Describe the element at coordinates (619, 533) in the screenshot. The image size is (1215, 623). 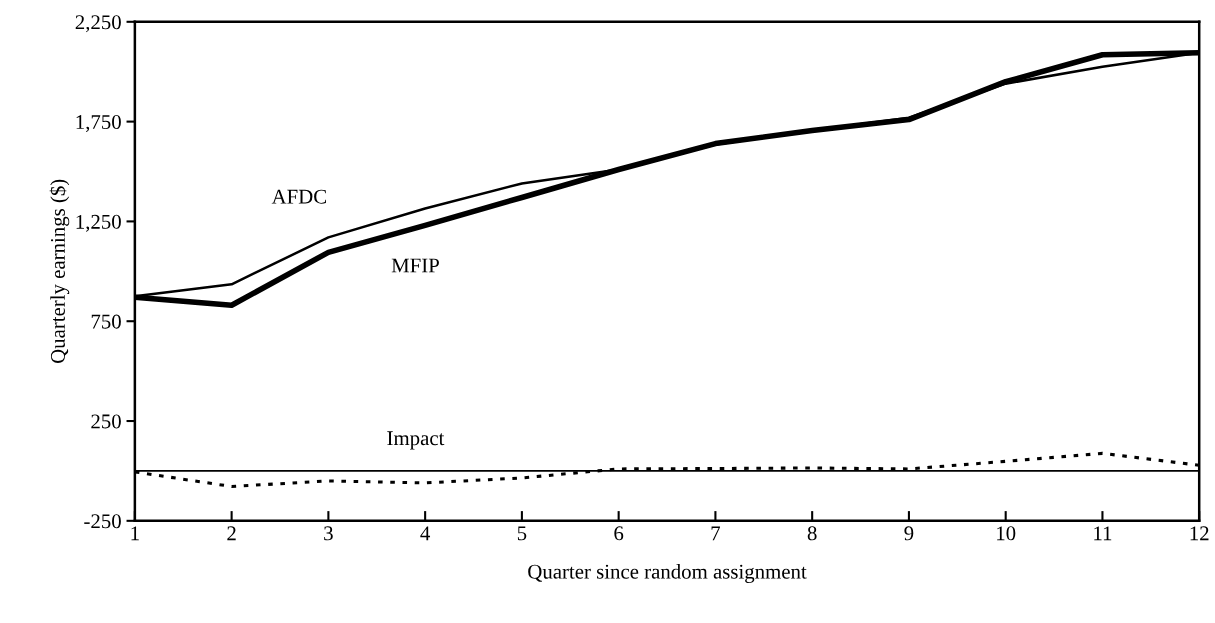
I see `x-tick-label: 6` at that location.